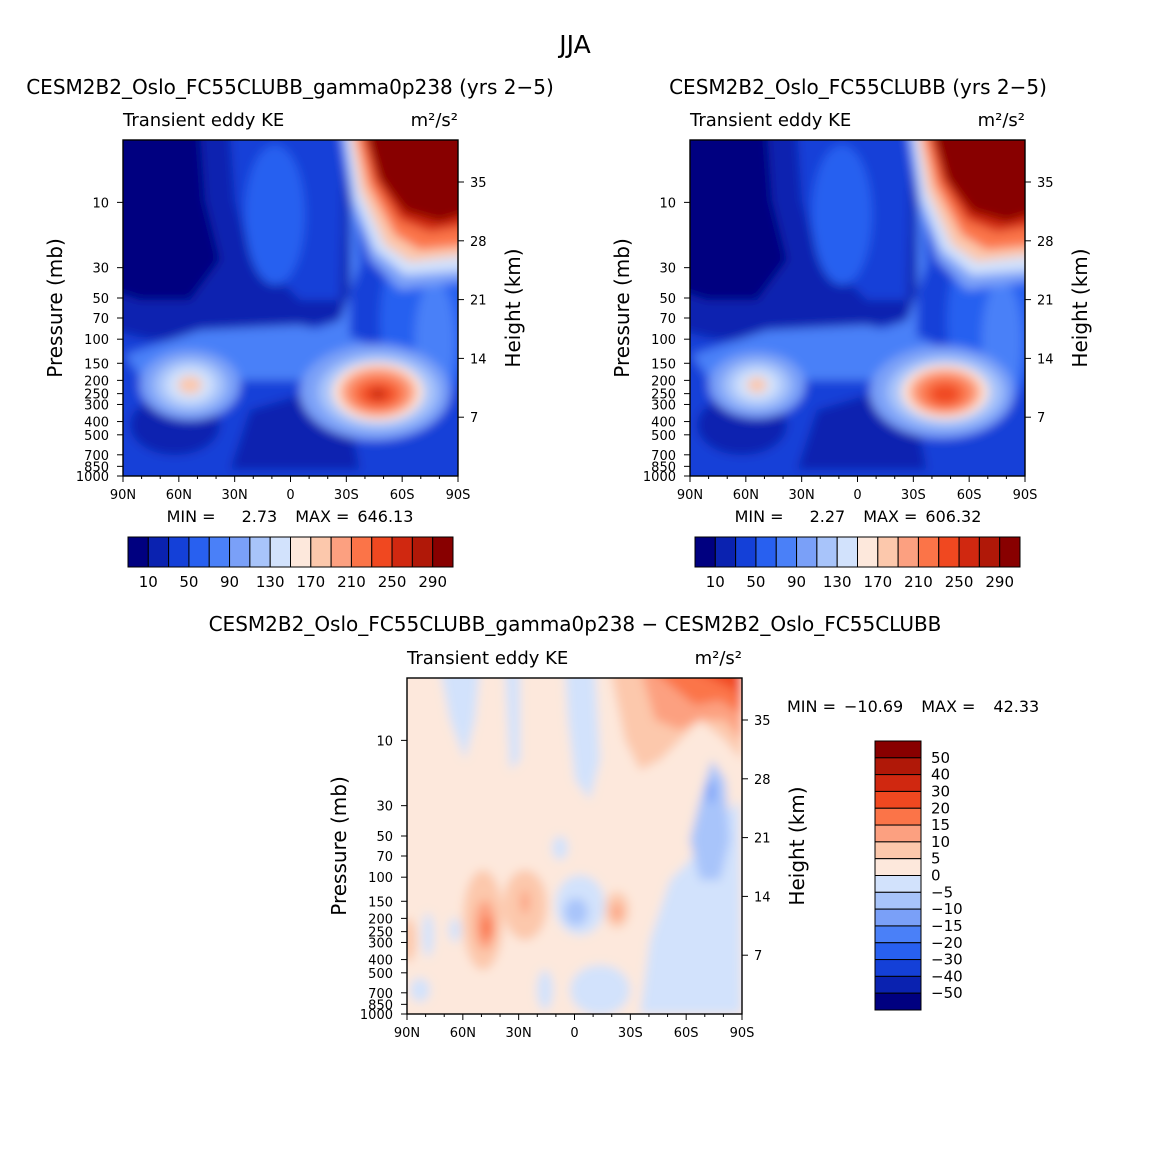  What do you see at coordinates (96, 405) in the screenshot?
I see `y-tick-label: 300` at bounding box center [96, 405].